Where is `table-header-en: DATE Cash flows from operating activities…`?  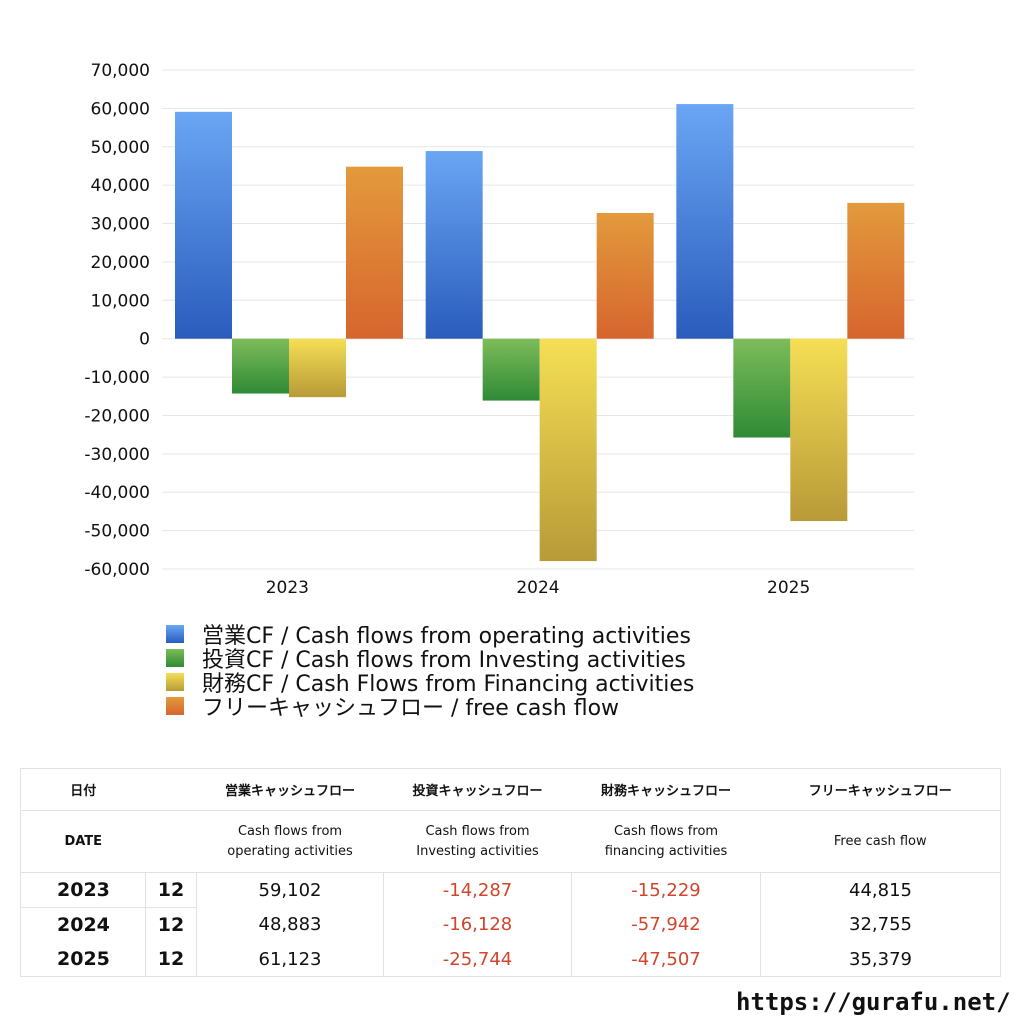 table-header-en: DATE Cash flows from operating activities… is located at coordinates (510, 841).